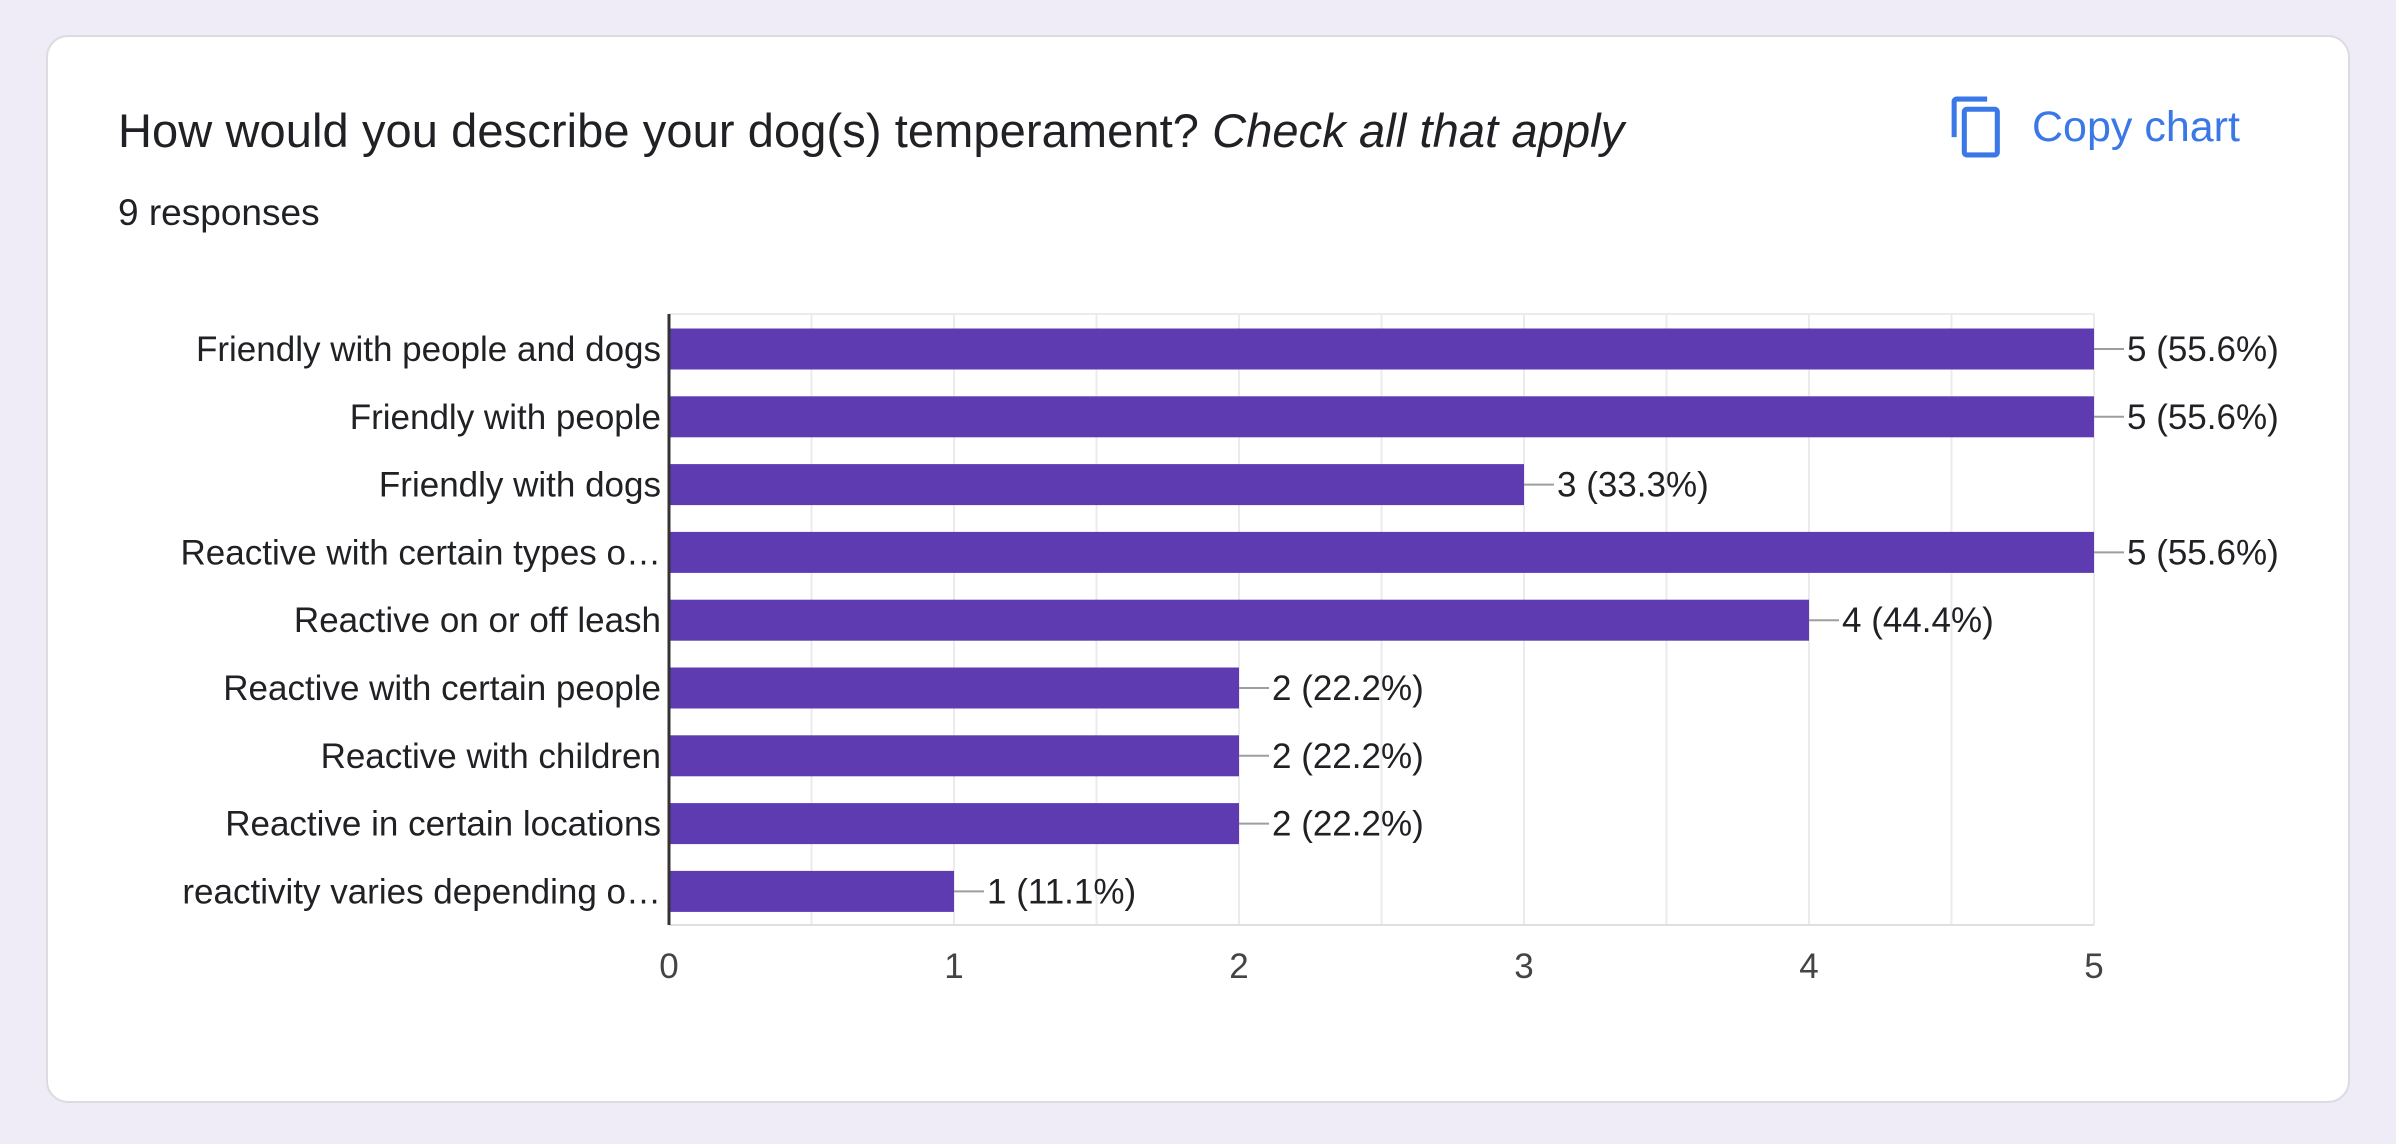 The image size is (2396, 1144). What do you see at coordinates (1238, 966) in the screenshot?
I see `x-tick-label: 2` at bounding box center [1238, 966].